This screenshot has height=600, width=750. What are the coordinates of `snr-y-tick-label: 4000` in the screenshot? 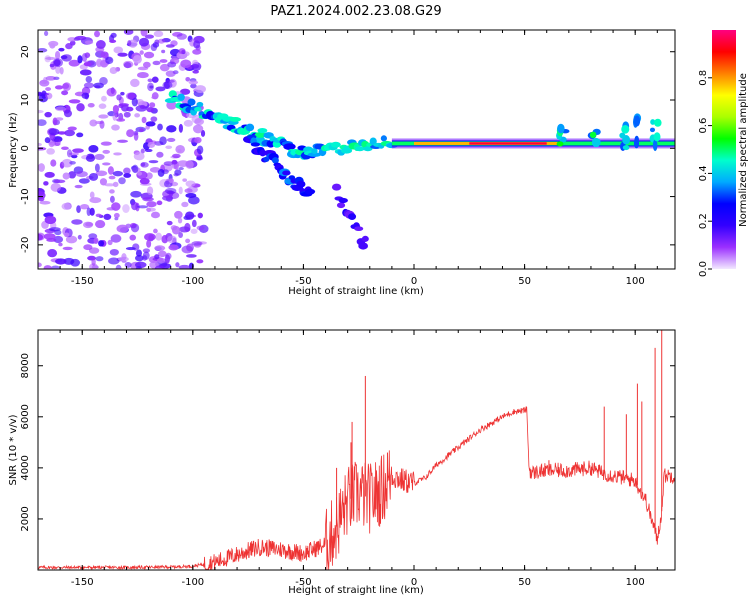 It's located at (25, 467).